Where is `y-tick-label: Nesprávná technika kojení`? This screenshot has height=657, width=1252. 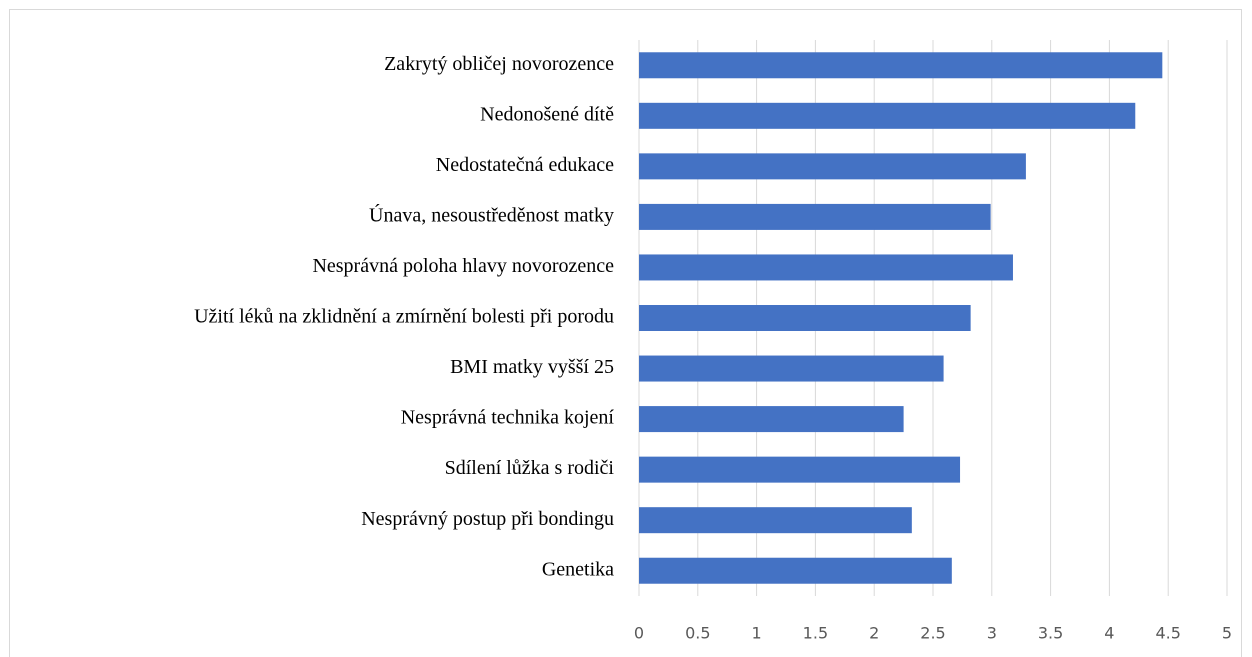 y-tick-label: Nesprávná technika kojení is located at coordinates (508, 418).